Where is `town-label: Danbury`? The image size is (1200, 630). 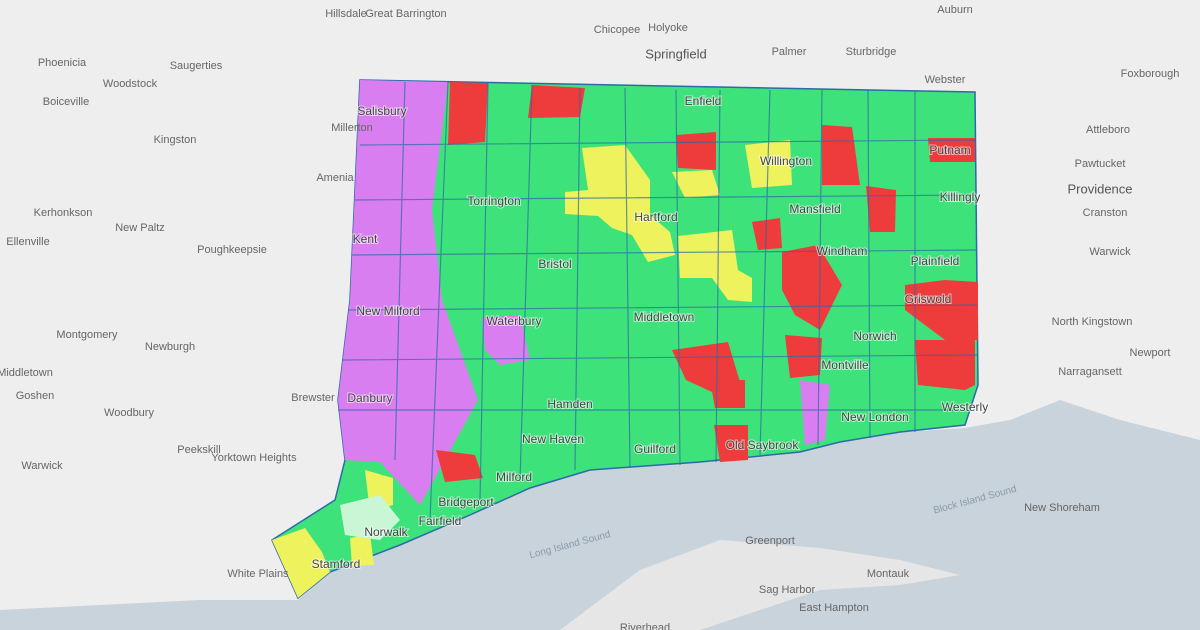
town-label: Danbury is located at coordinates (369, 398).